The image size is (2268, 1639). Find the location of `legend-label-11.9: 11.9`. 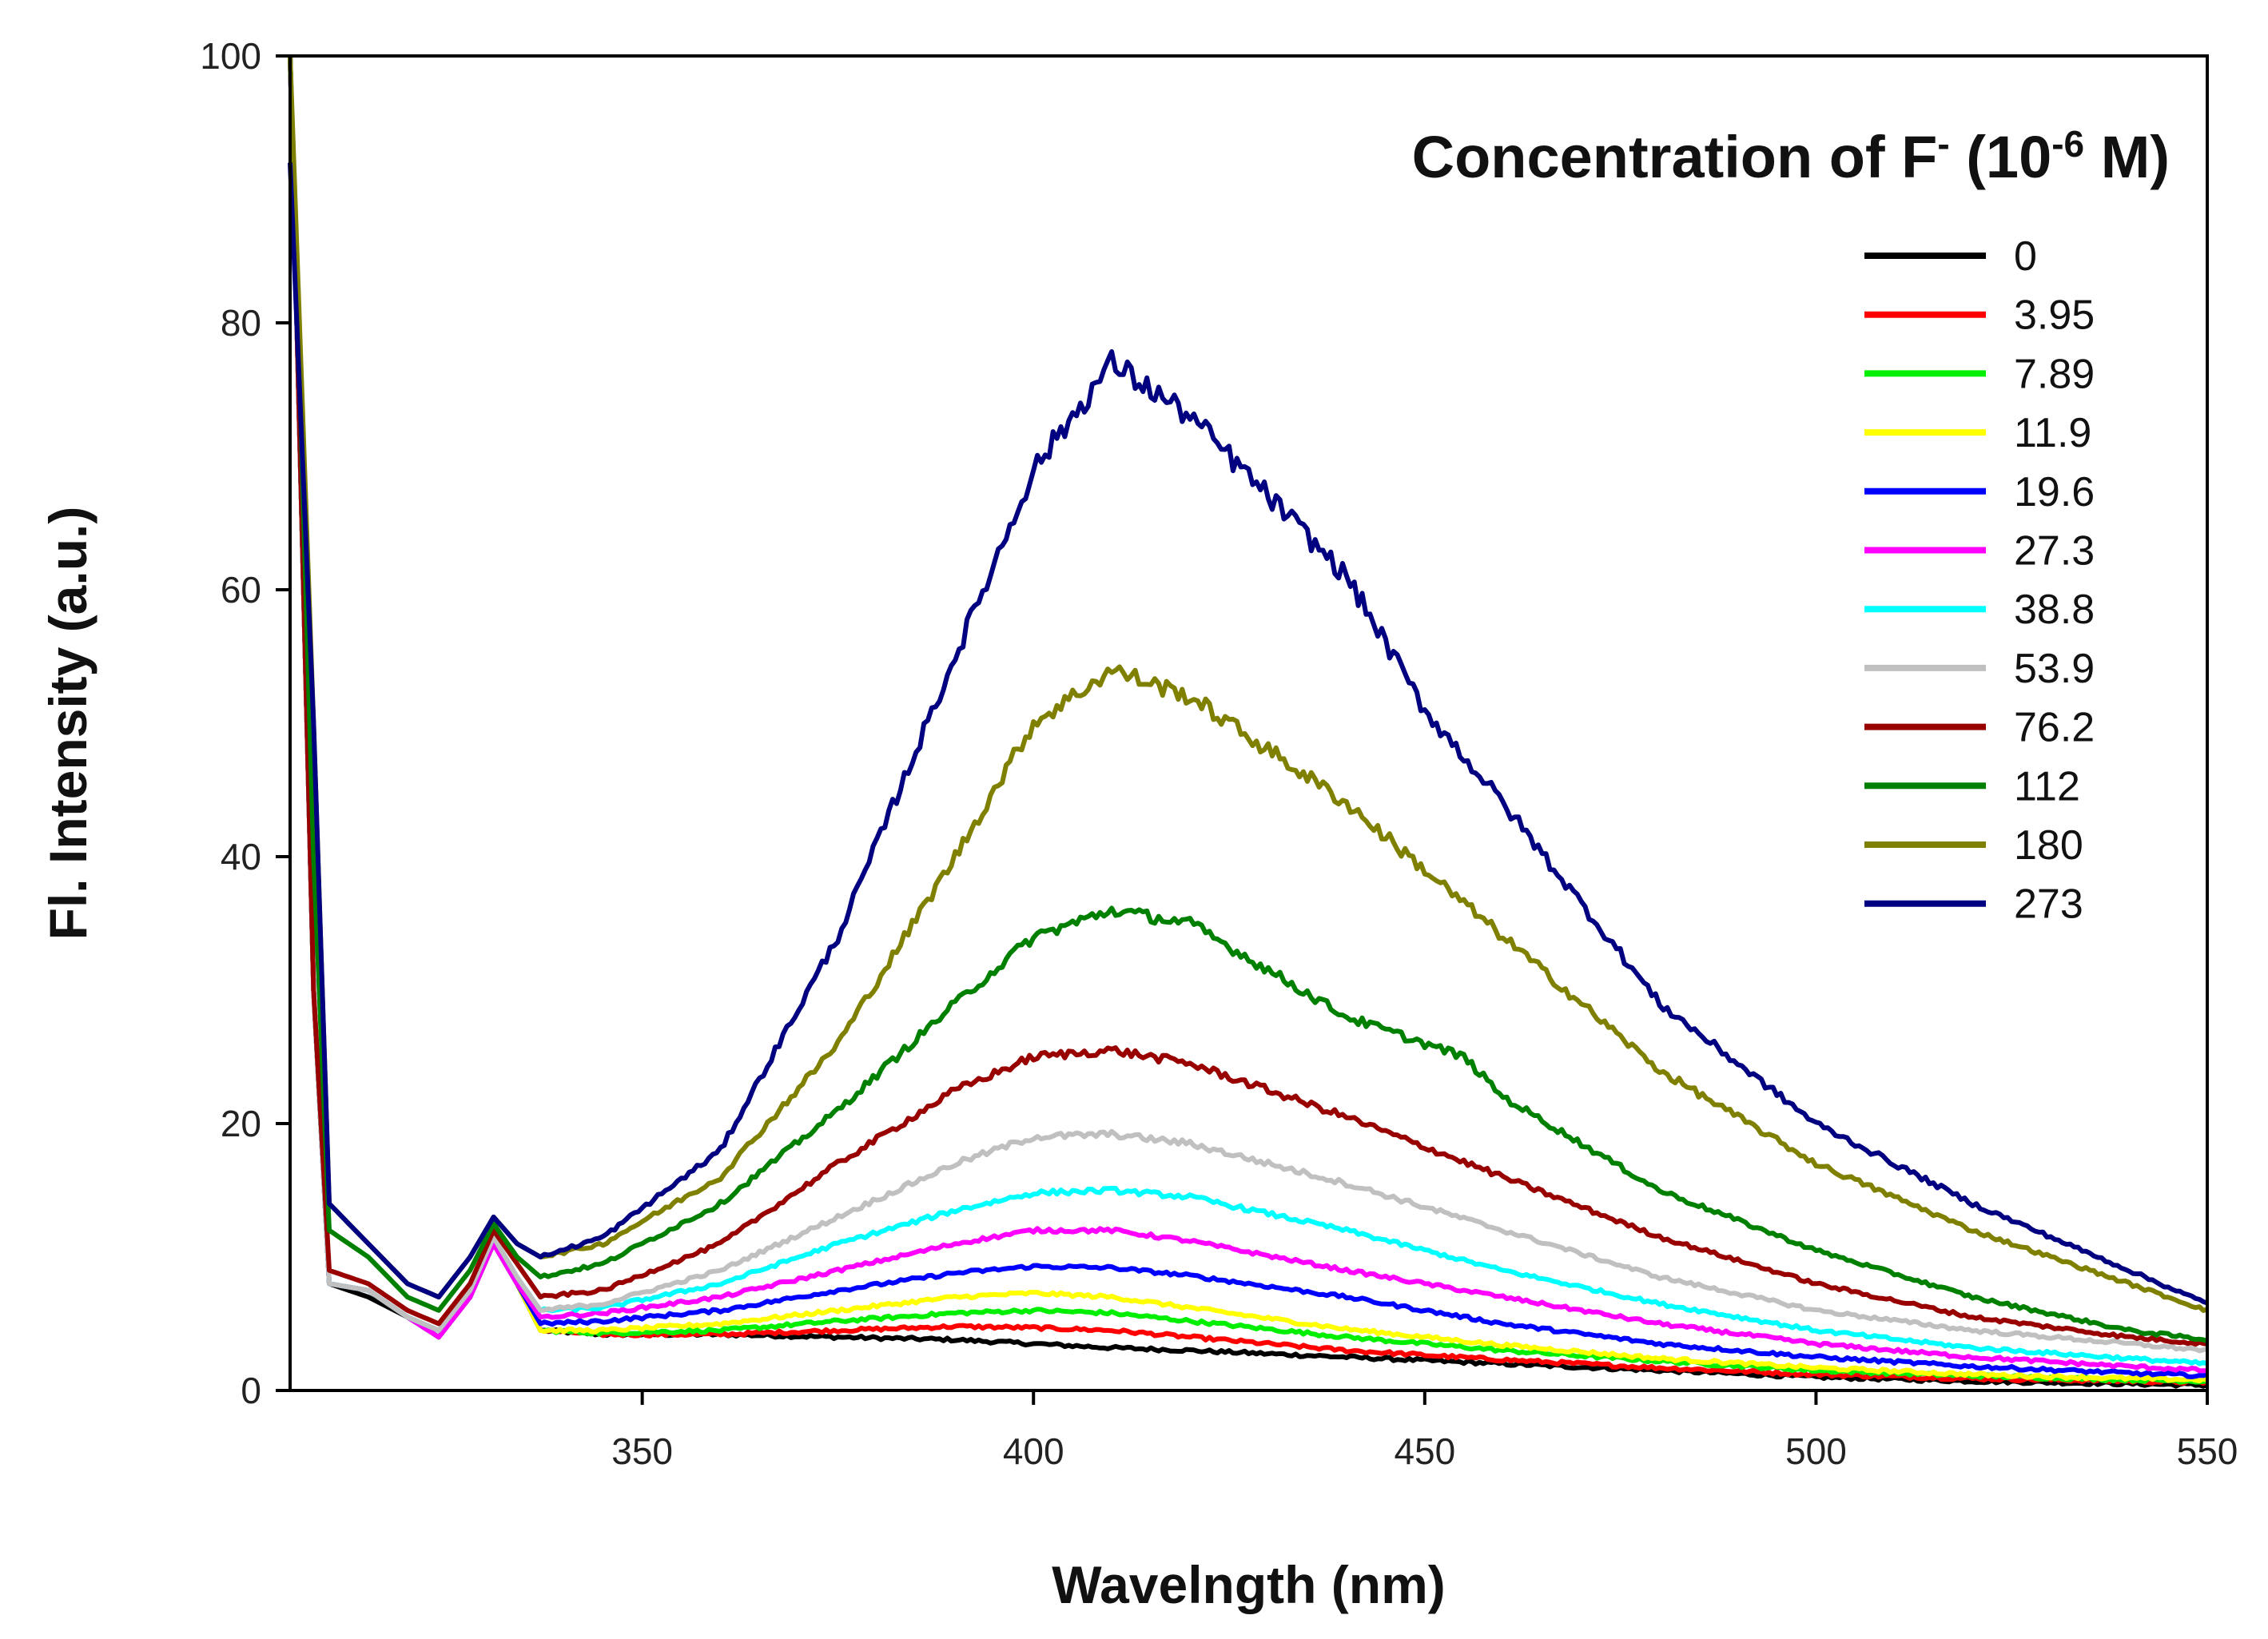

legend-label-11.9: 11.9 is located at coordinates (2052, 433).